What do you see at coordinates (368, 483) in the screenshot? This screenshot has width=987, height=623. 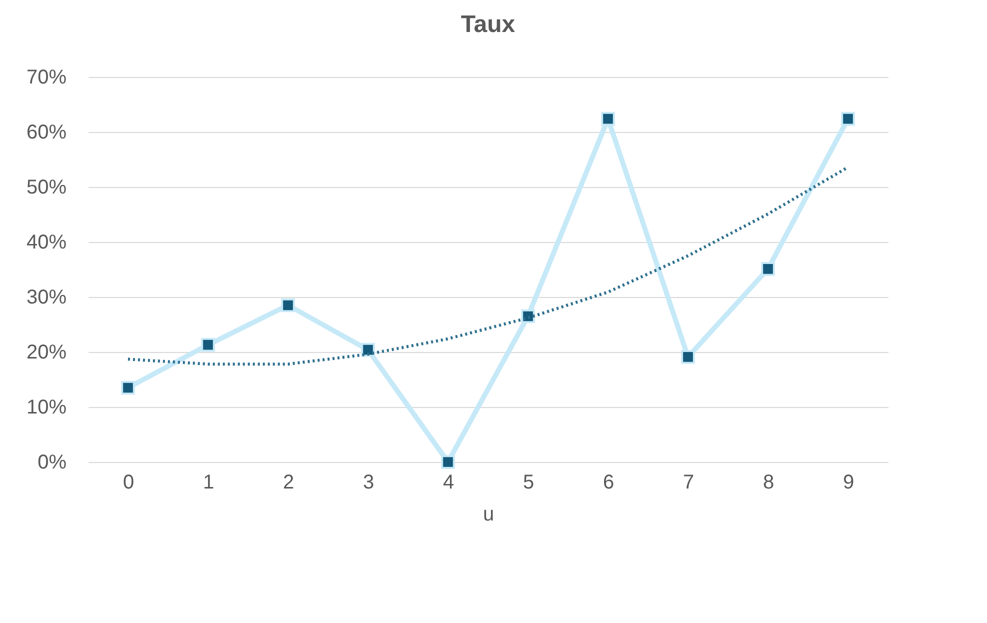 I see `x-tick-label: 3` at bounding box center [368, 483].